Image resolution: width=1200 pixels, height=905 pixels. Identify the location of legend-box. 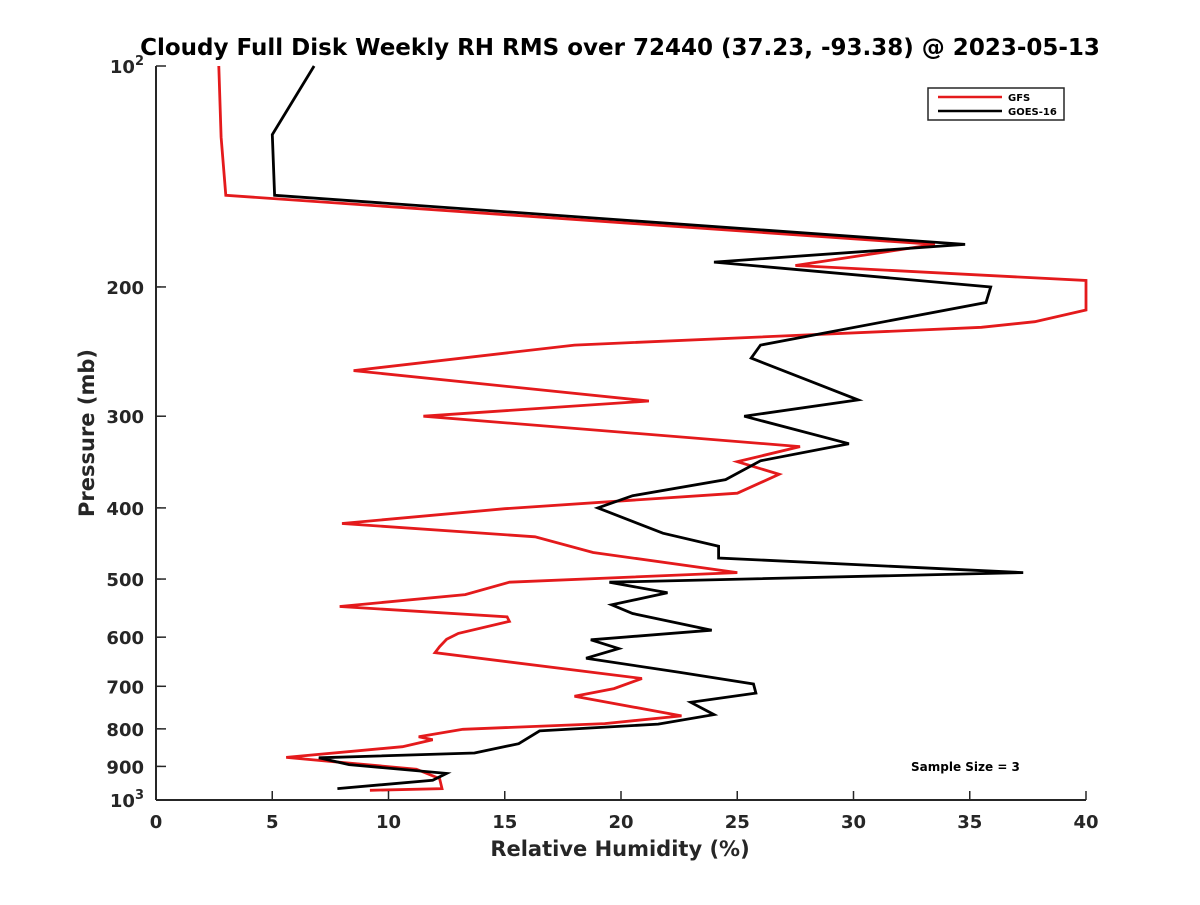
(996, 104).